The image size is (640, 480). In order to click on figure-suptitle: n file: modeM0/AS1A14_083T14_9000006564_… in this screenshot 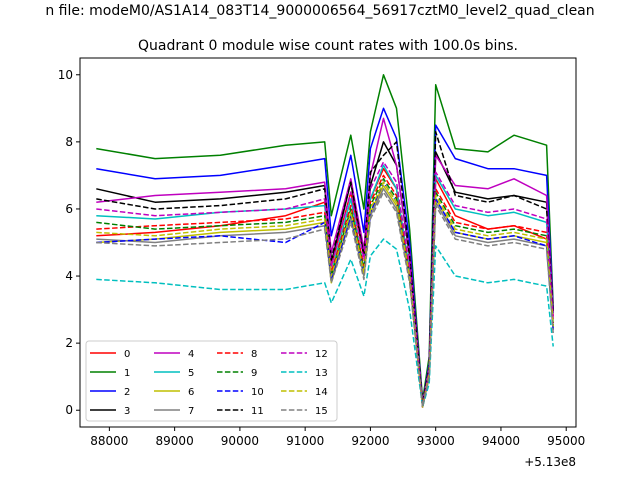, I will do `click(319, 11)`.